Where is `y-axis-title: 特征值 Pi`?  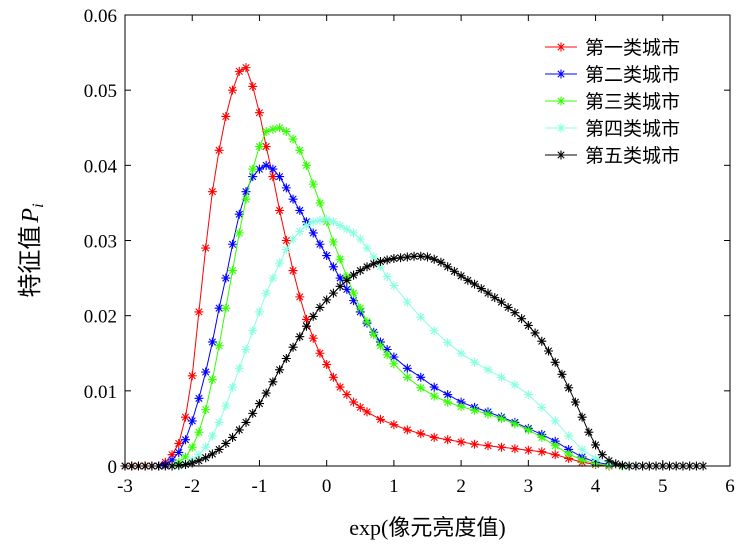
y-axis-title: 特征值 Pi is located at coordinates (31, 250).